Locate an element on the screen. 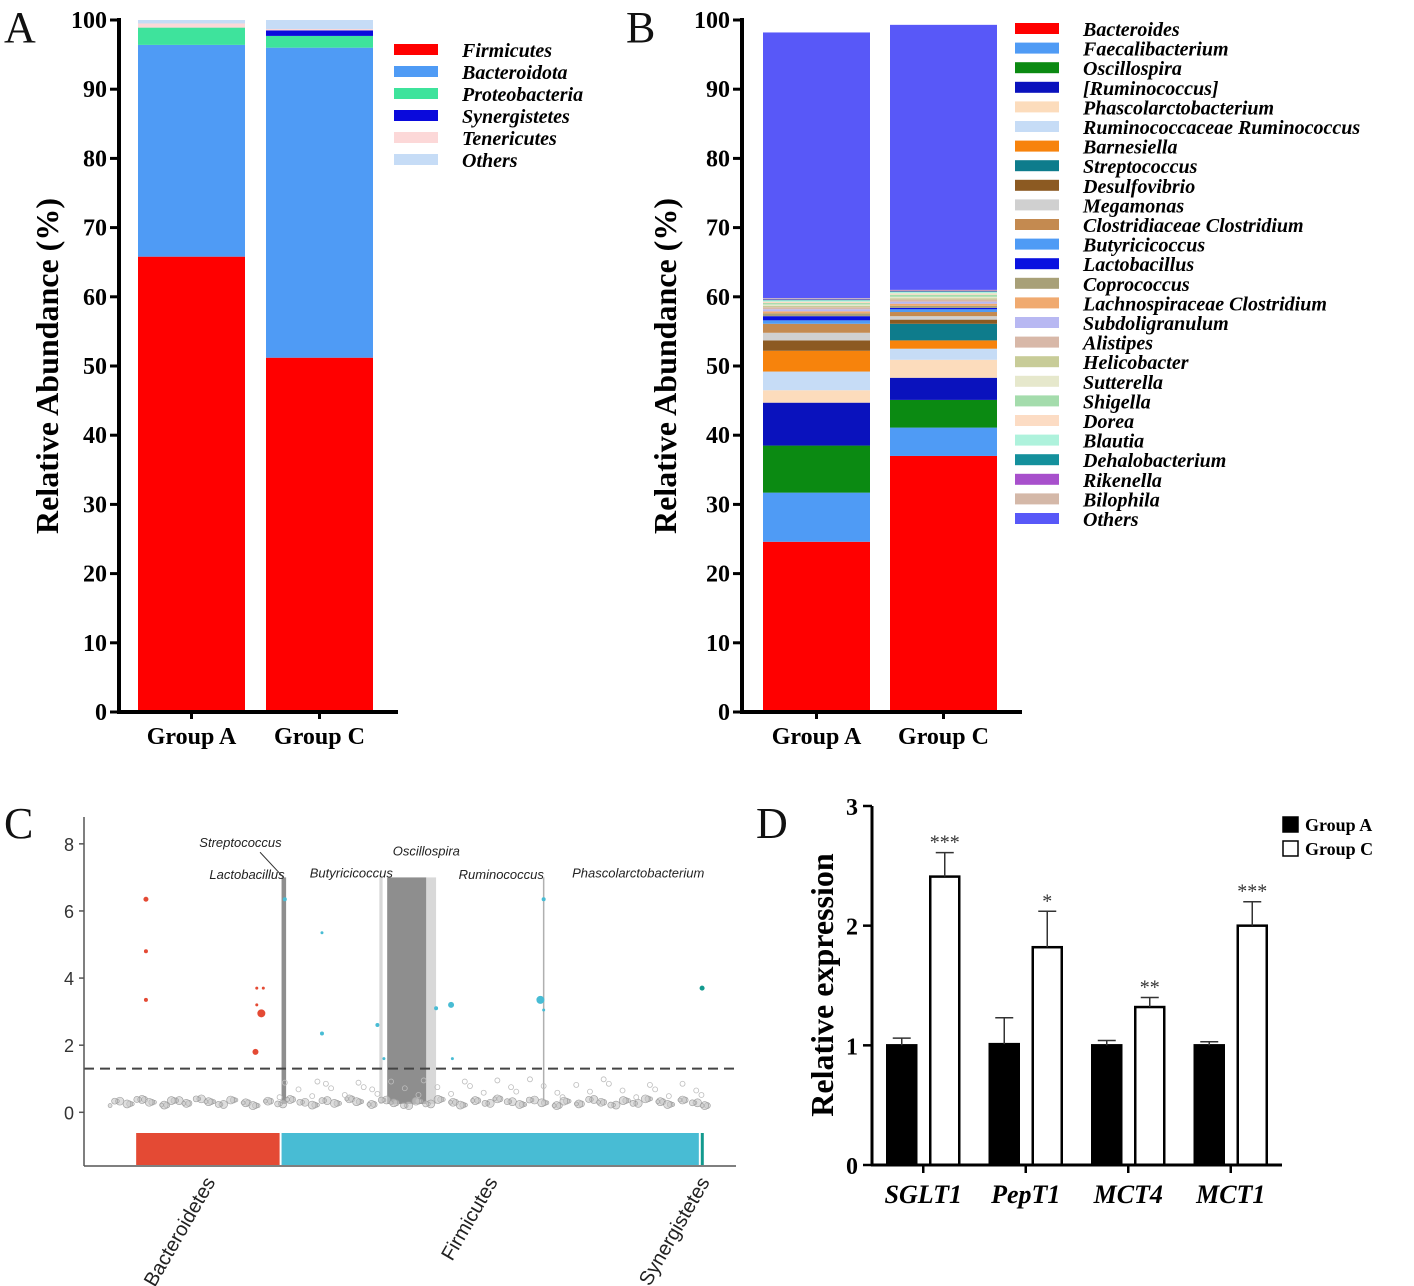  panel-b-legend-label-helicobacter: Helicobacter is located at coordinates (1135, 363).